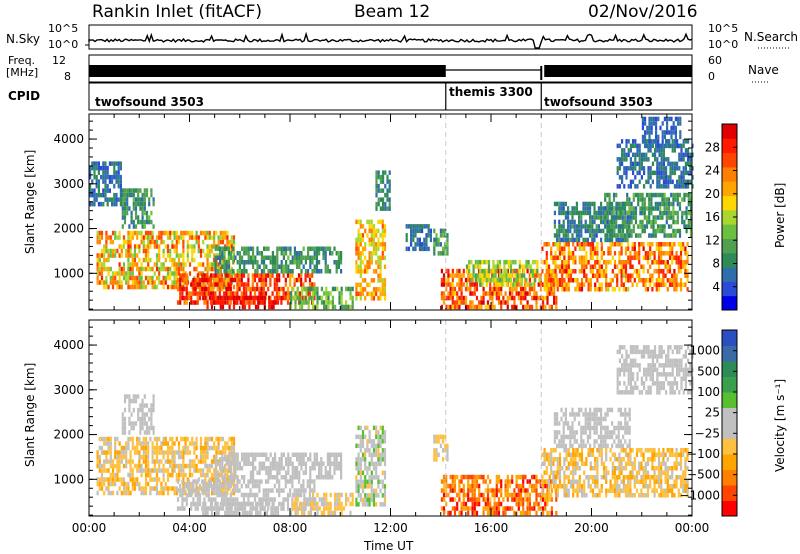 The width and height of the screenshot is (800, 554). What do you see at coordinates (390, 37) in the screenshot?
I see `nsky-panel-frame` at bounding box center [390, 37].